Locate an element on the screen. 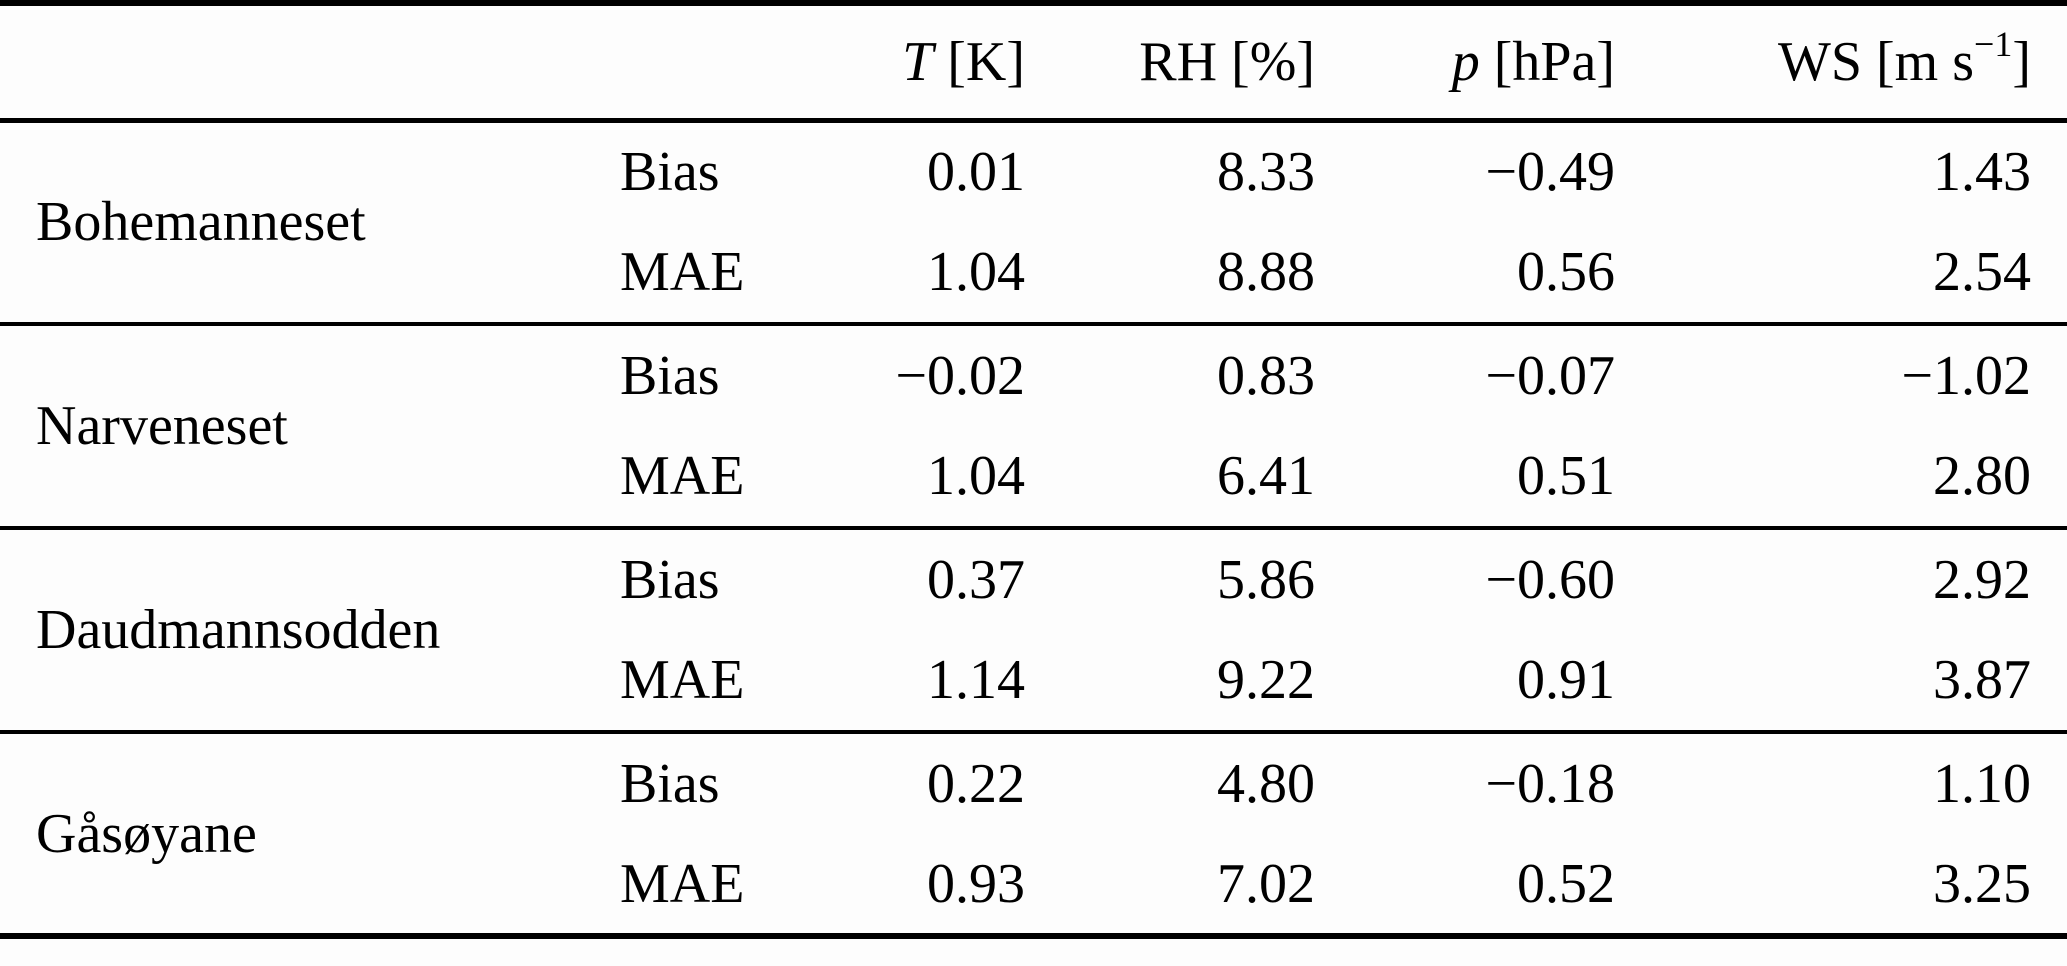  windspeed-exponent: −1 is located at coordinates (1993, 43).